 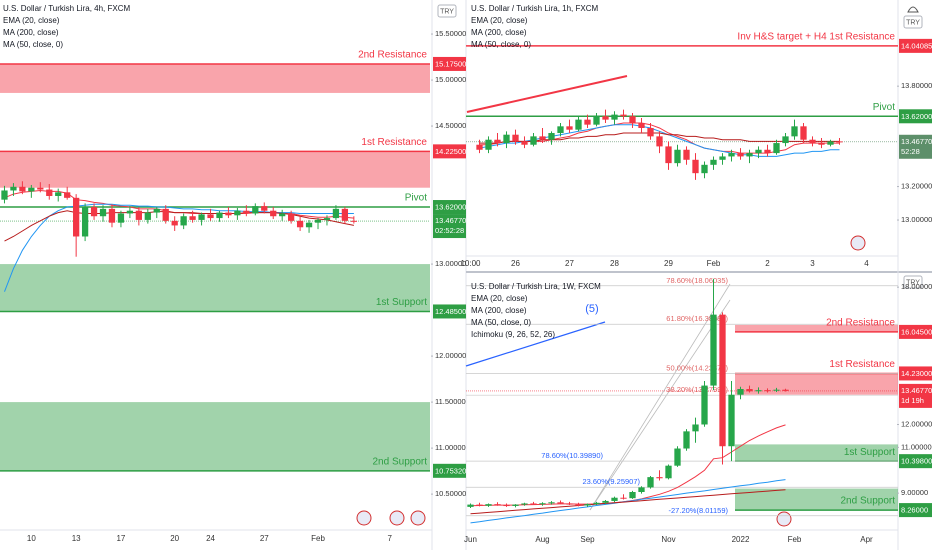 I want to click on x-tick-label: 28, so click(x=614, y=263).